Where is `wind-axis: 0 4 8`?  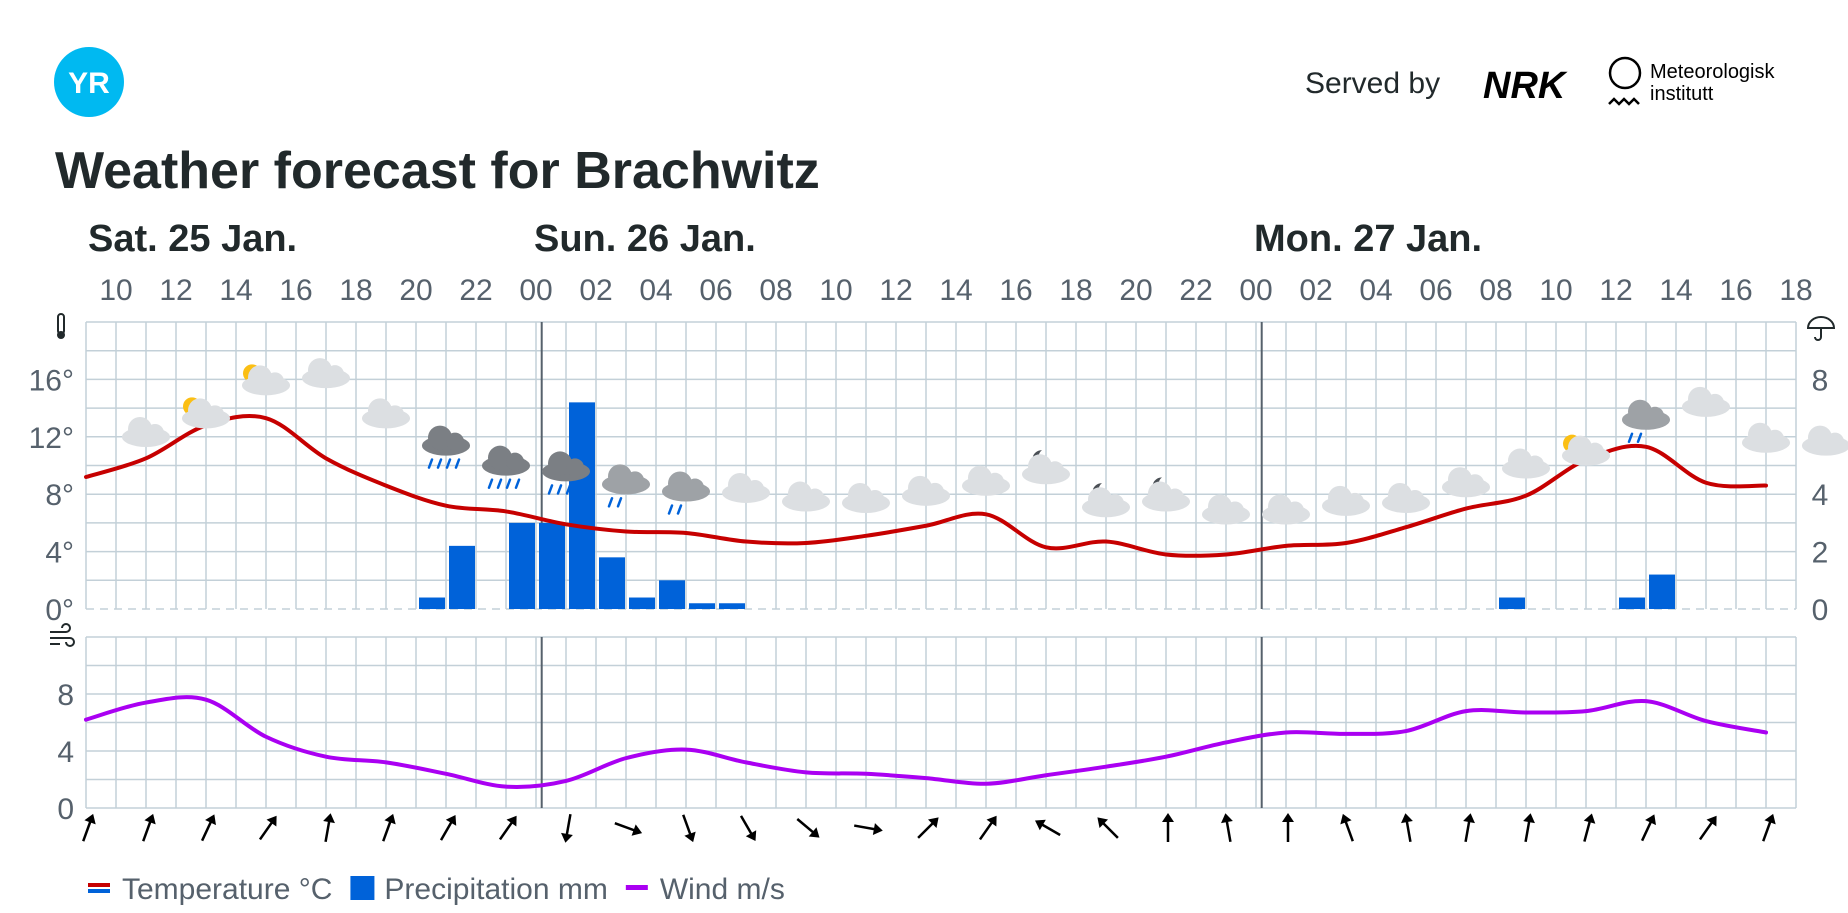
wind-axis: 0 4 8 is located at coordinates (65, 752).